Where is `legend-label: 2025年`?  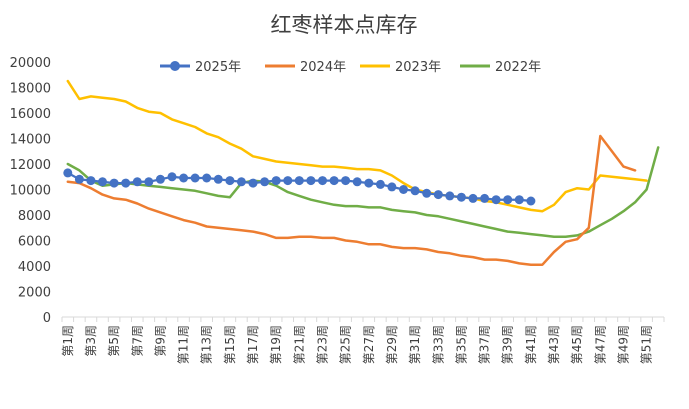 legend-label: 2025年 is located at coordinates (218, 67).